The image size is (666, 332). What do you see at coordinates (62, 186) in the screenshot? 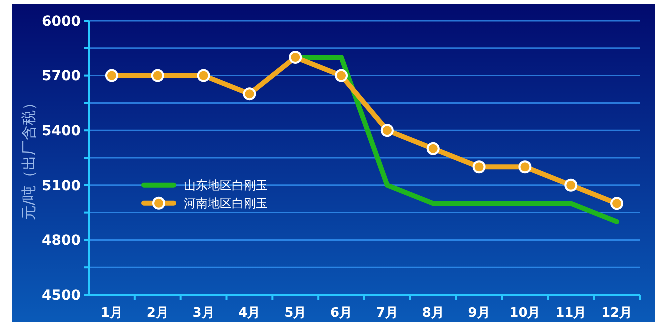
I see `y-tick-label: 5100` at bounding box center [62, 186].